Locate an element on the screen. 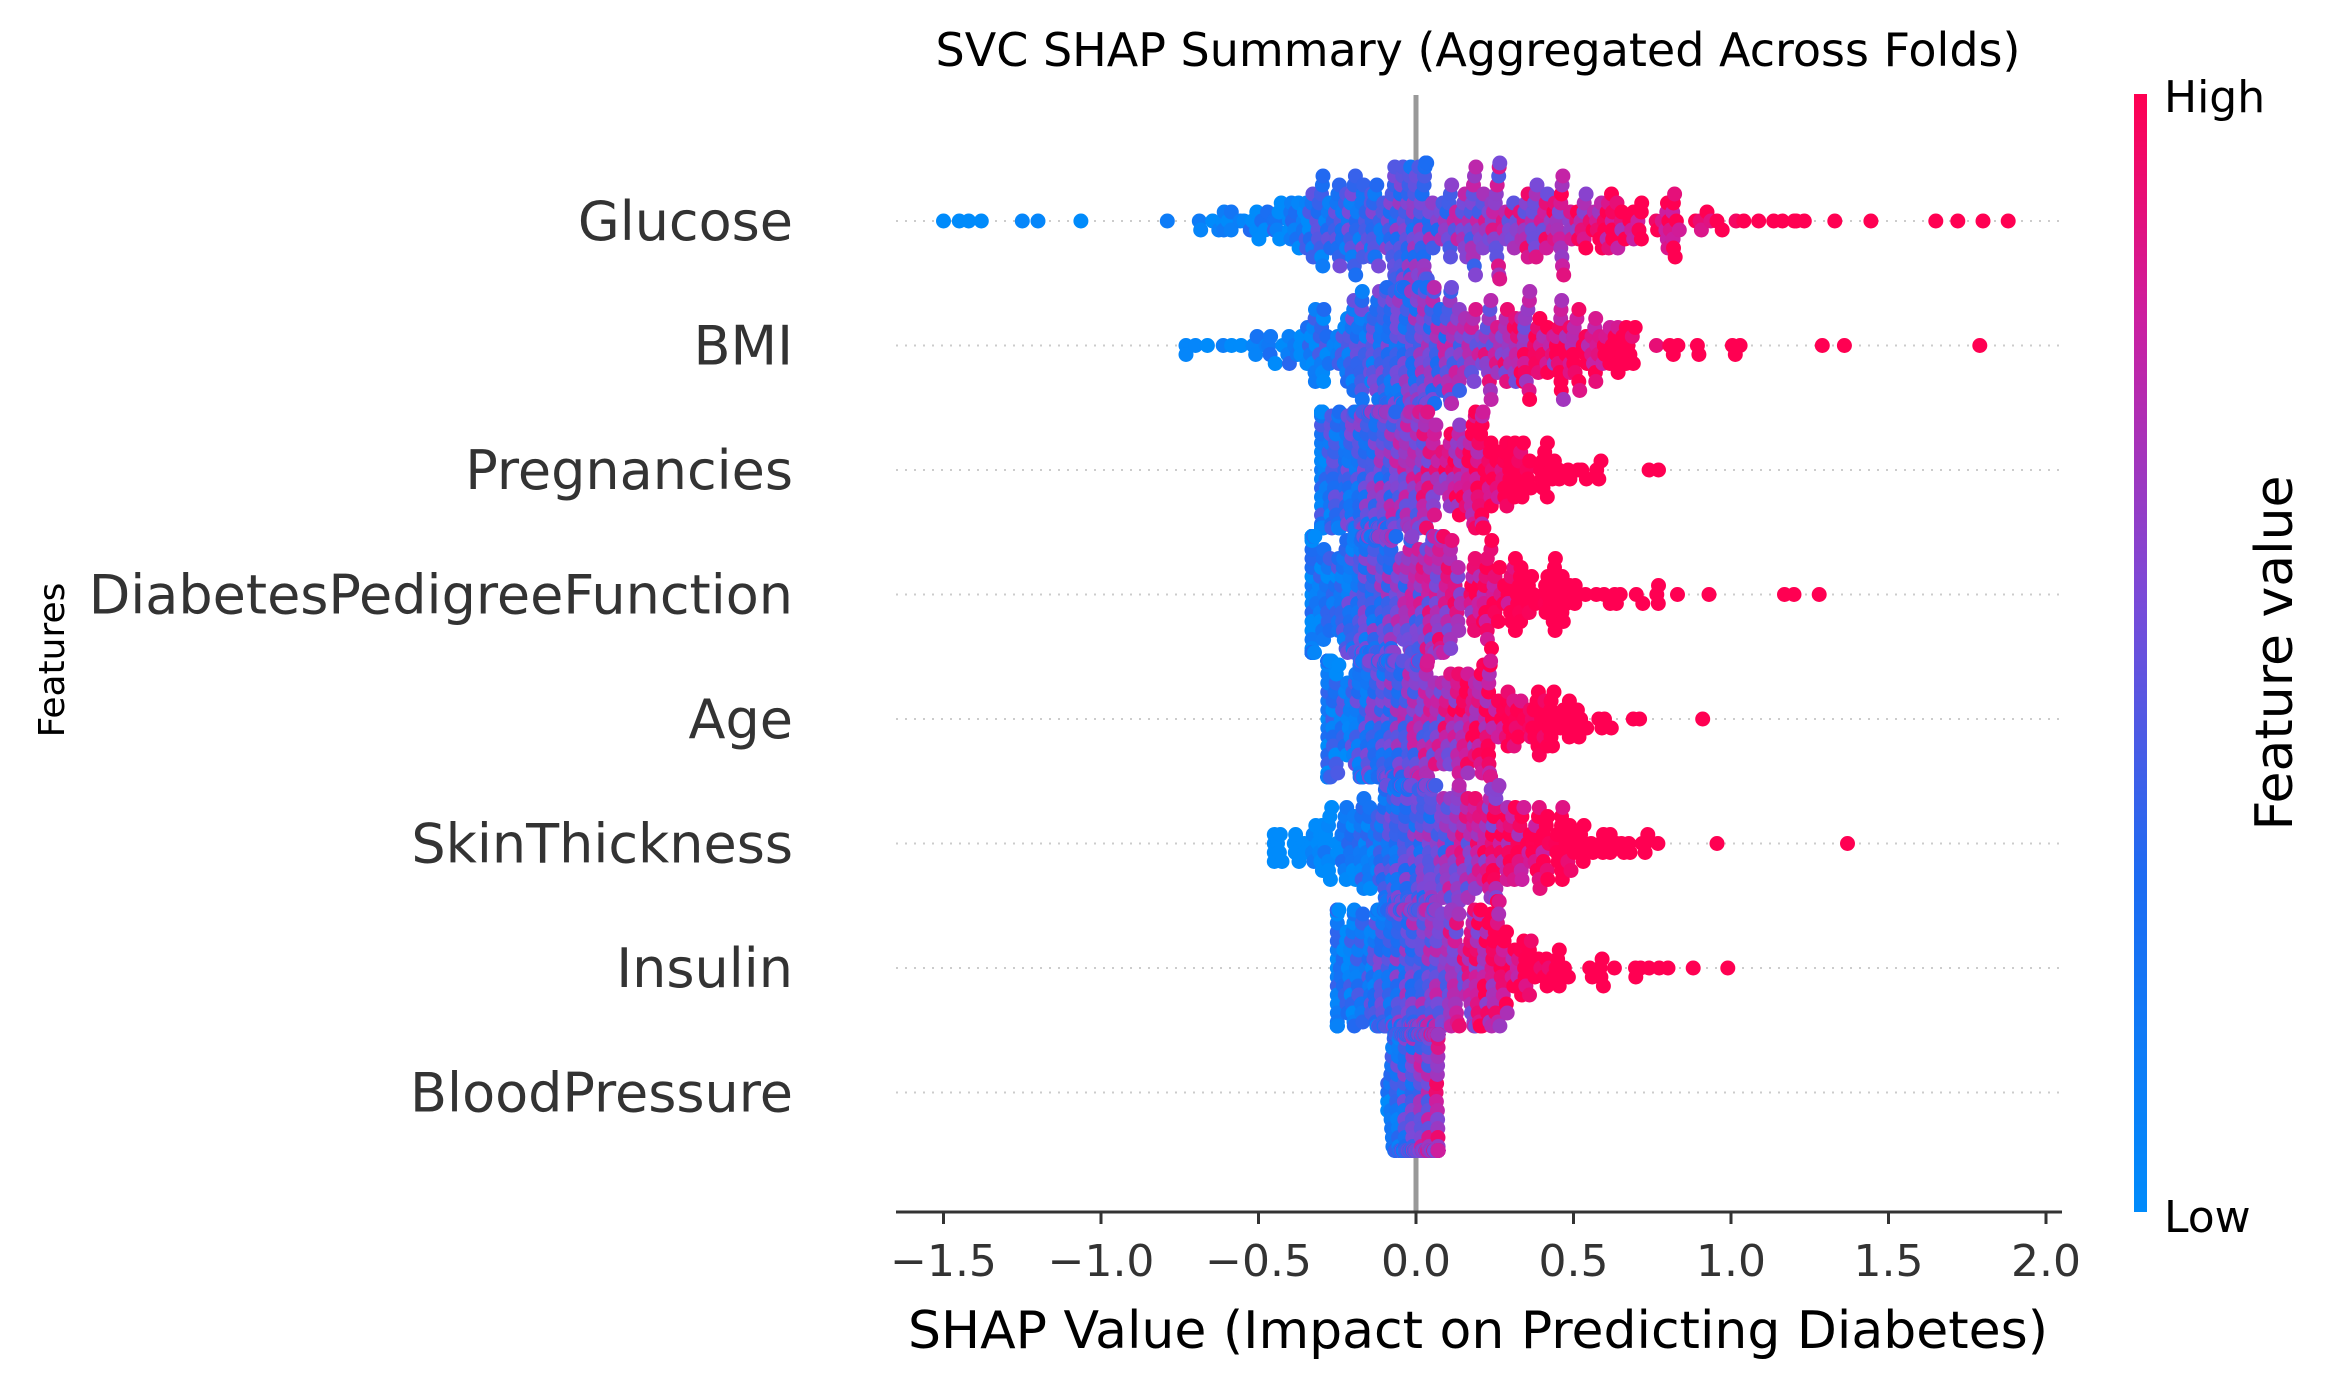 This screenshot has height=1381, width=2333. x-tick-label: 2.0 is located at coordinates (2046, 1261).